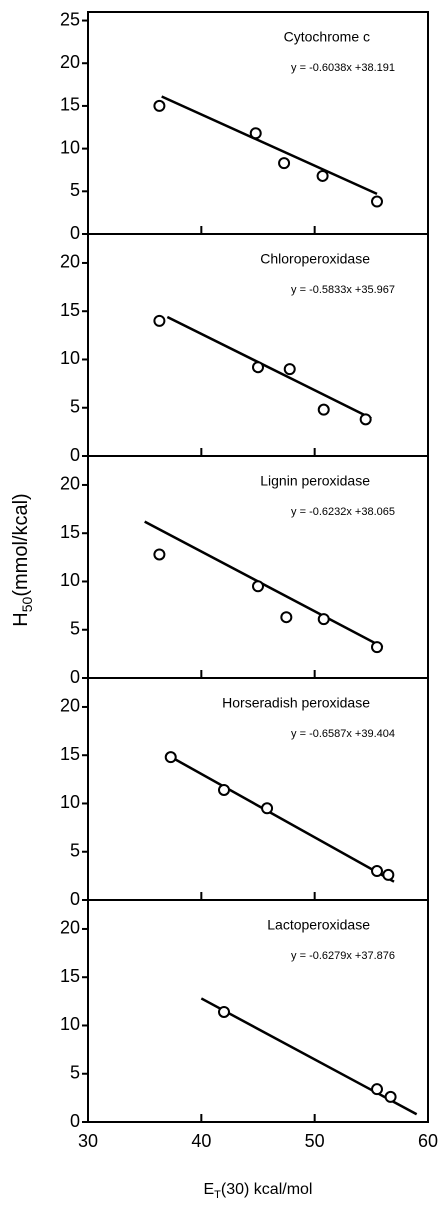 The height and width of the screenshot is (1215, 438). Describe the element at coordinates (428, 1141) in the screenshot. I see `x-tick-label: 60` at that location.